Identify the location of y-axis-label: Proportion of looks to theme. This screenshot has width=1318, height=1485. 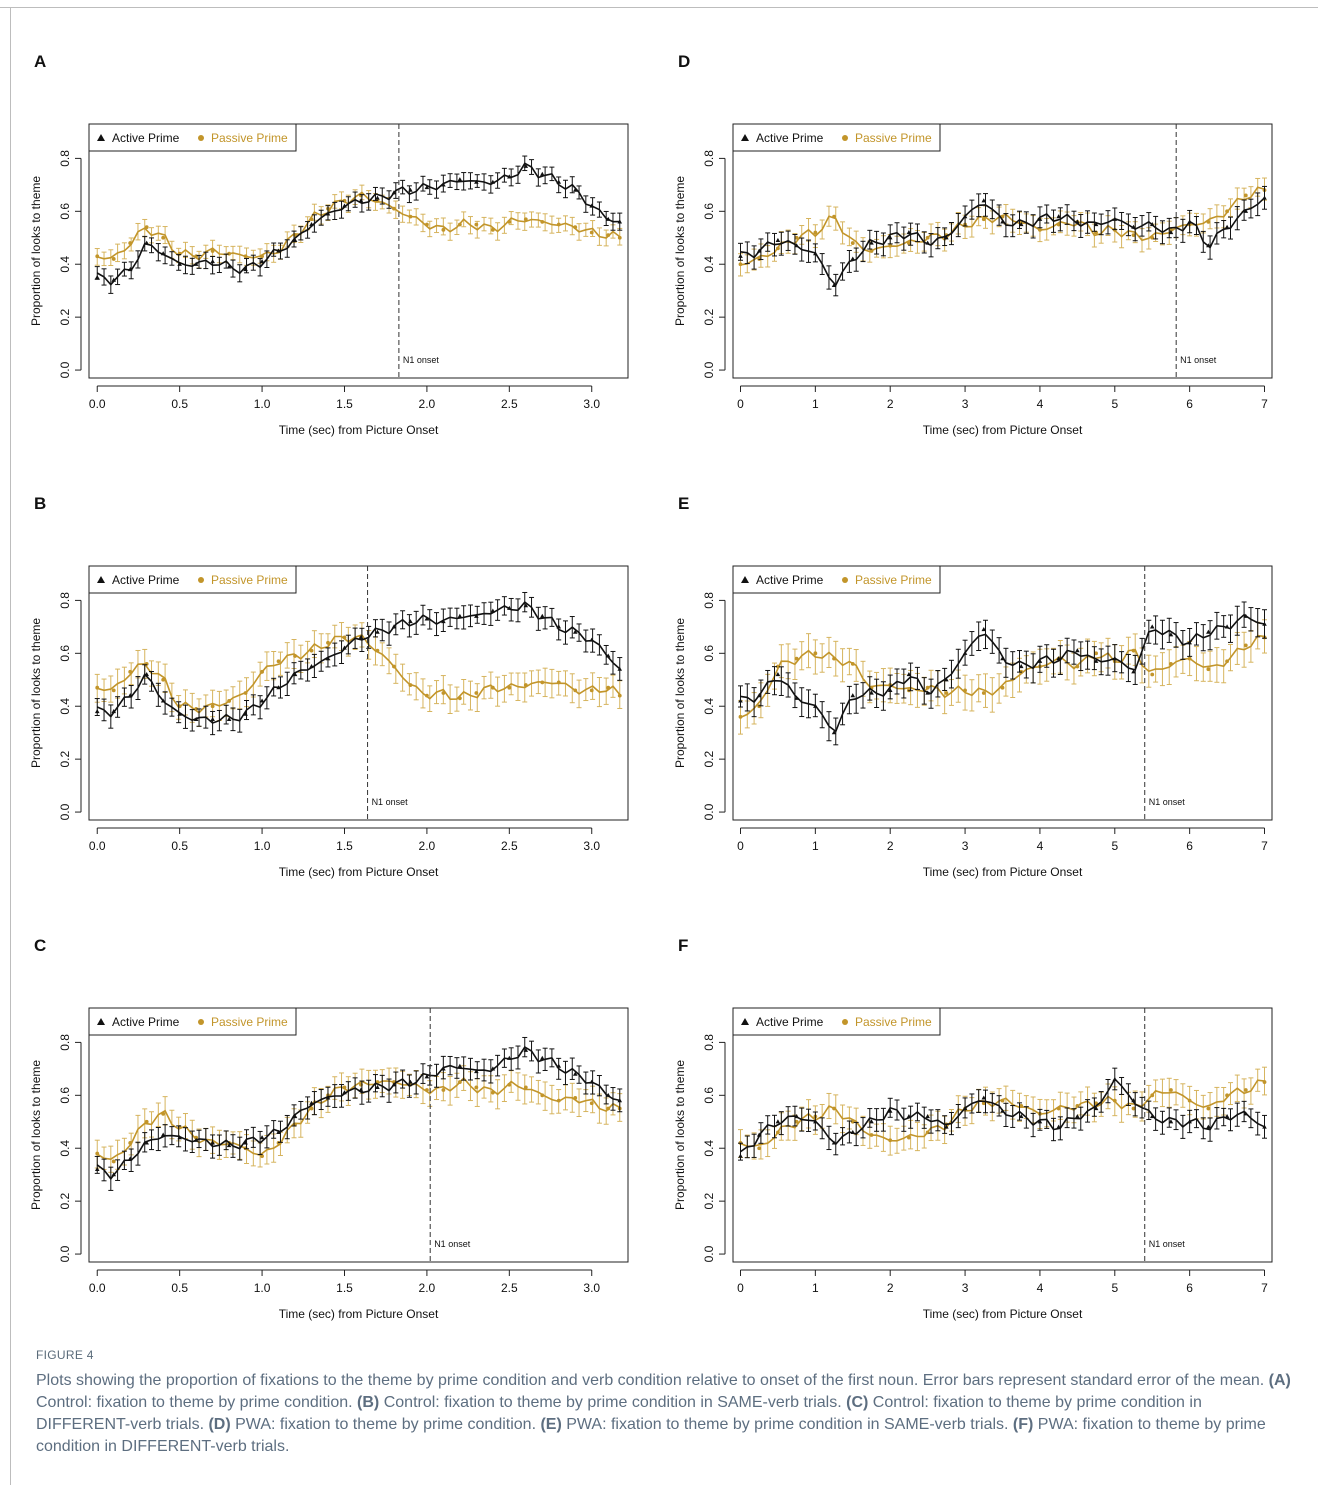
(680, 251).